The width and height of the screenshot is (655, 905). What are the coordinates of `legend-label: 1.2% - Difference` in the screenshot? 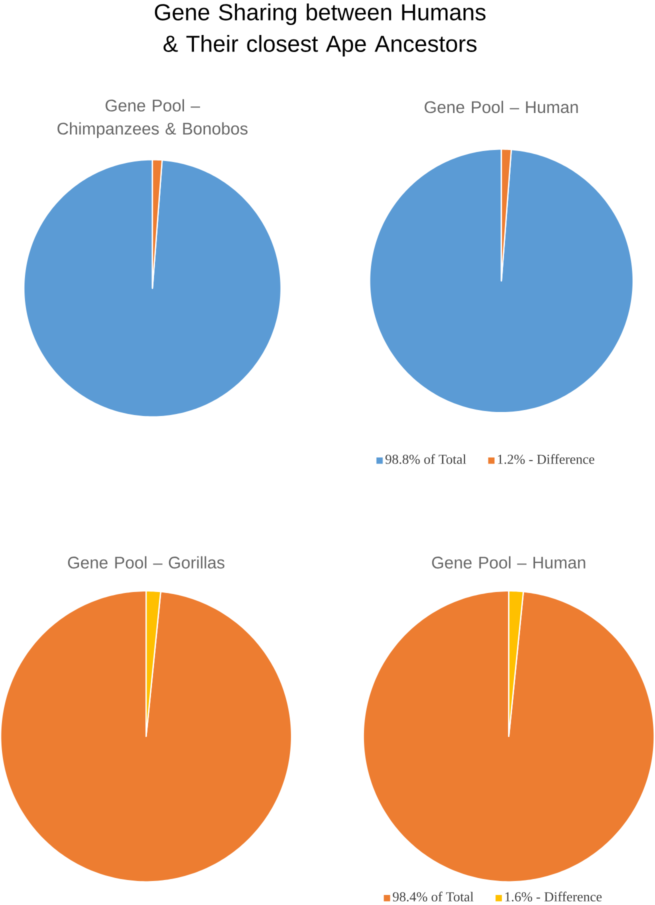 It's located at (546, 459).